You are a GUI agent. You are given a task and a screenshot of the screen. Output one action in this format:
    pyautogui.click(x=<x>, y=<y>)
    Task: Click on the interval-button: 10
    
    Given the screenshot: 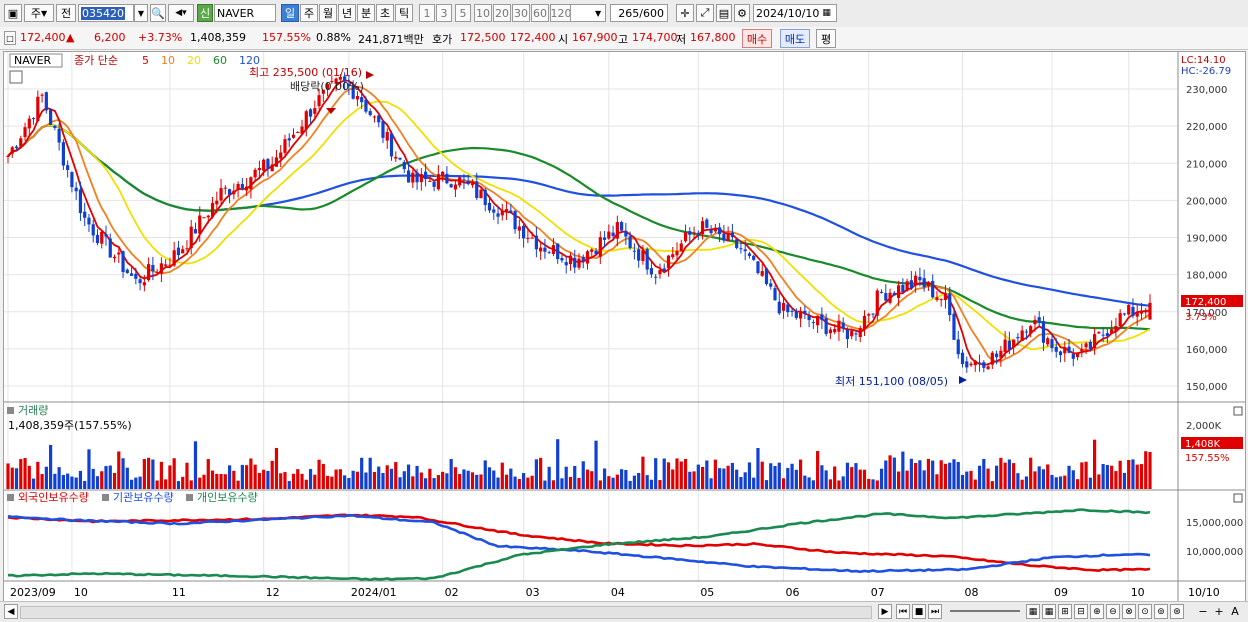 What is the action you would take?
    pyautogui.click(x=483, y=13)
    